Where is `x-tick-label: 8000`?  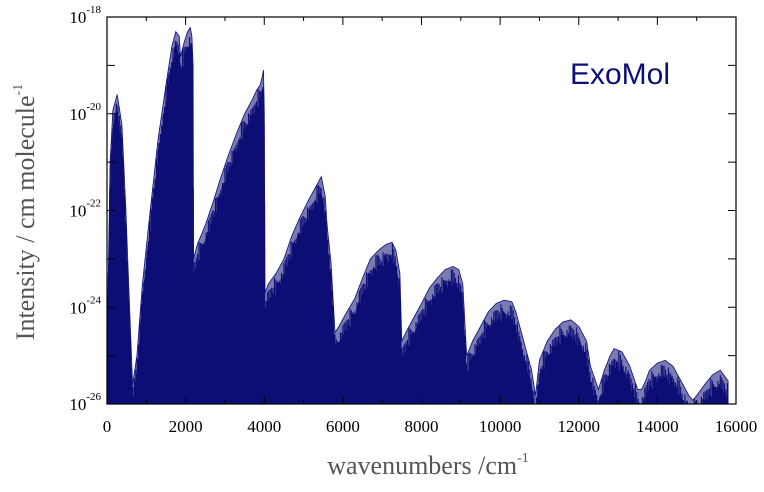
x-tick-label: 8000 is located at coordinates (422, 426).